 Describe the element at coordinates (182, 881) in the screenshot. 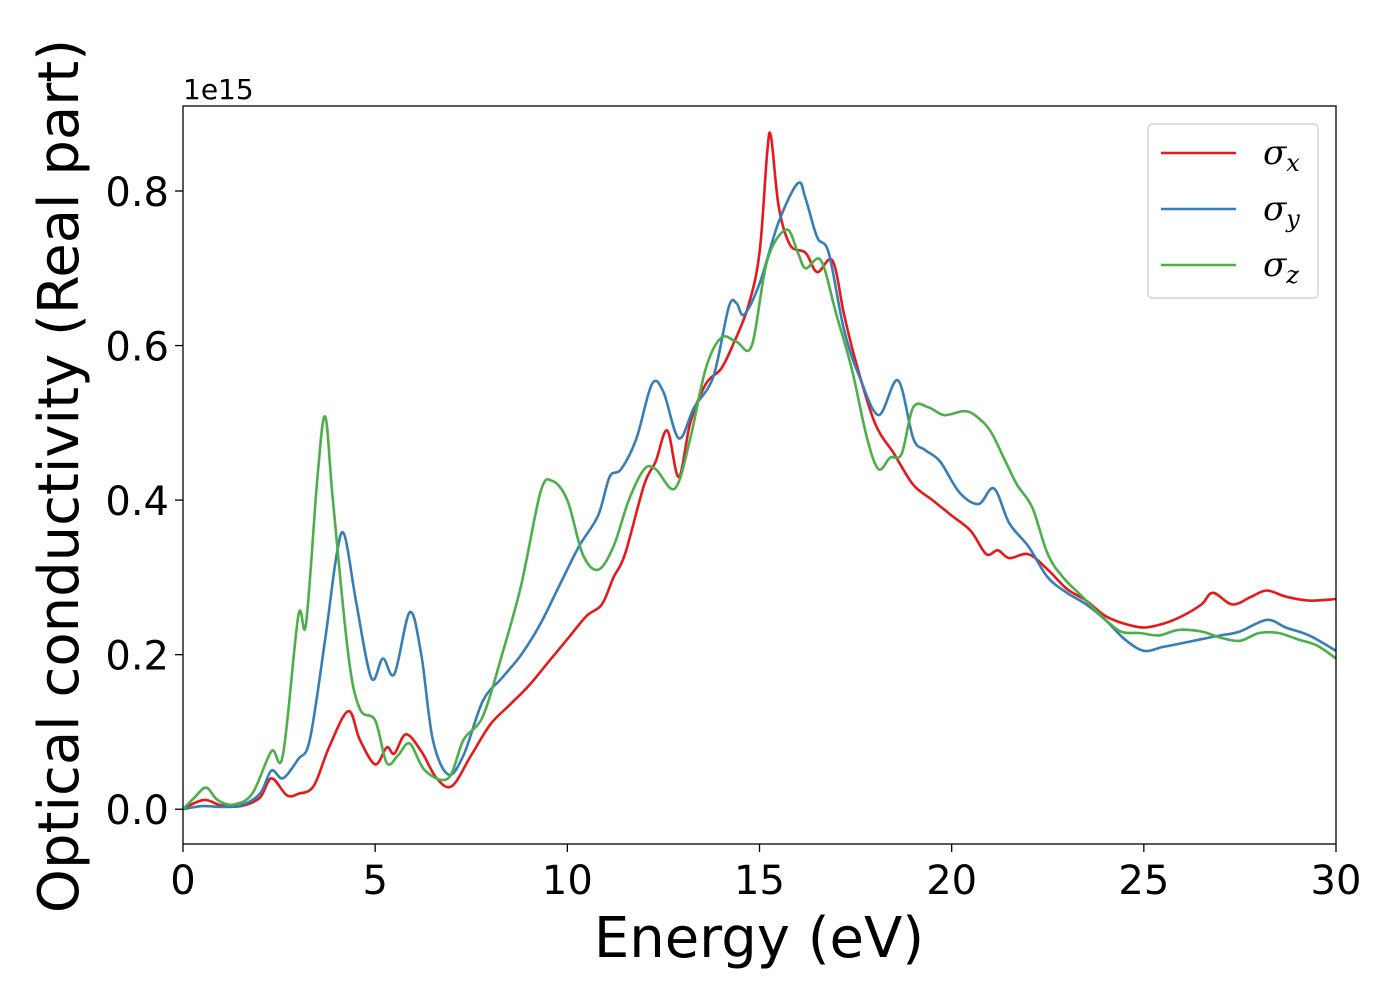

I see `x-tick-label: 0` at that location.